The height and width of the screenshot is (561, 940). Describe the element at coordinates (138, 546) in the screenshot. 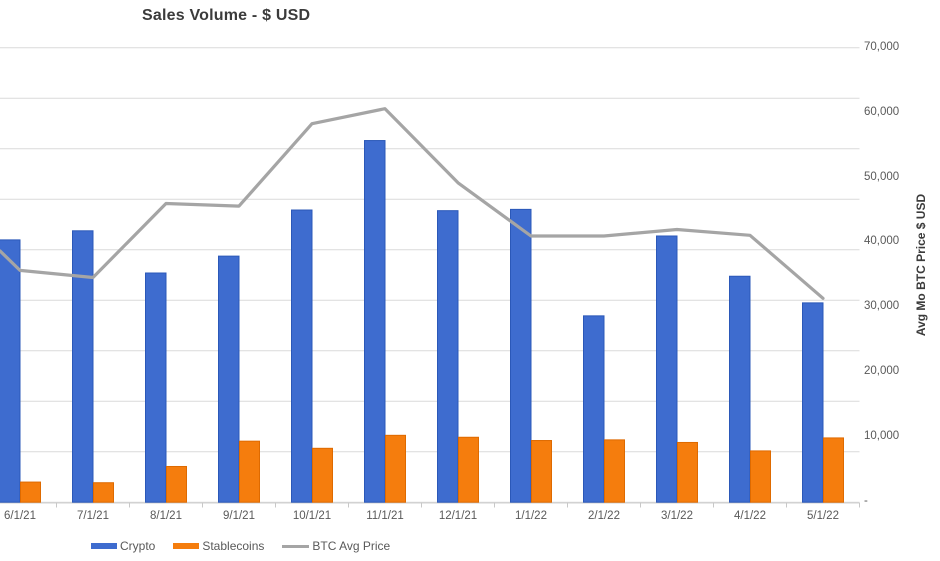

I see `legend-label: Crypto` at that location.